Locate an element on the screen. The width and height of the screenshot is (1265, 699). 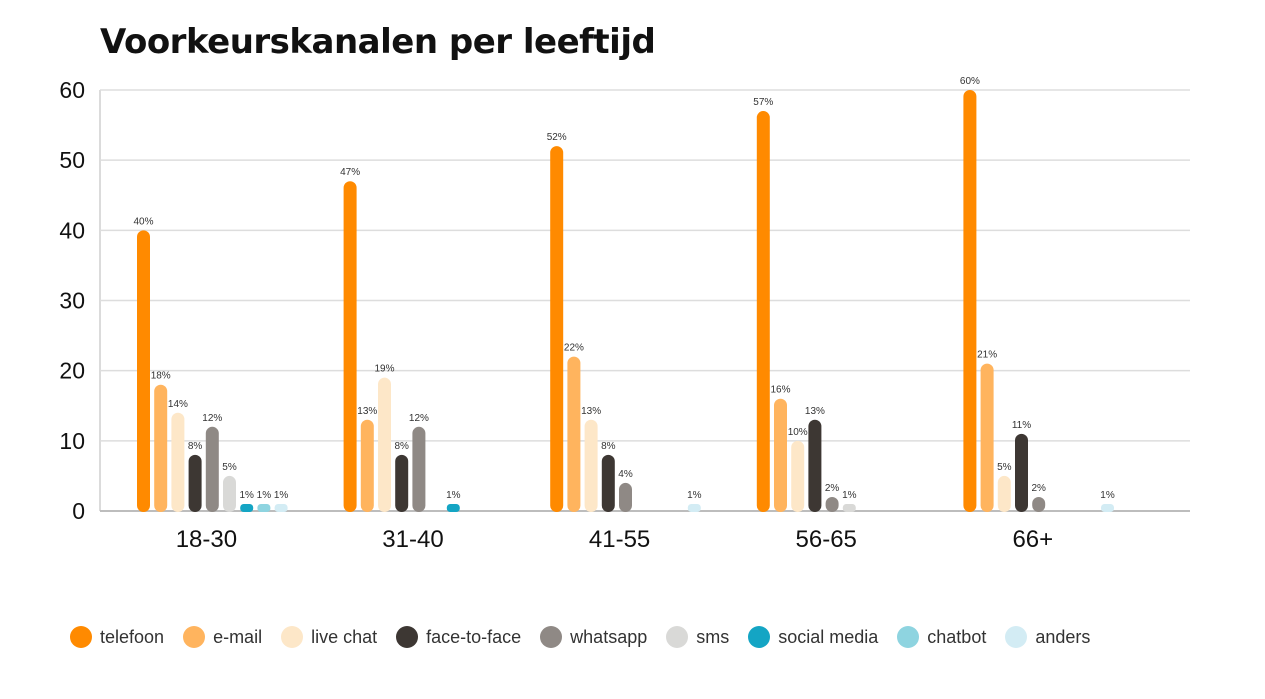
data-label: 19% is located at coordinates (384, 369).